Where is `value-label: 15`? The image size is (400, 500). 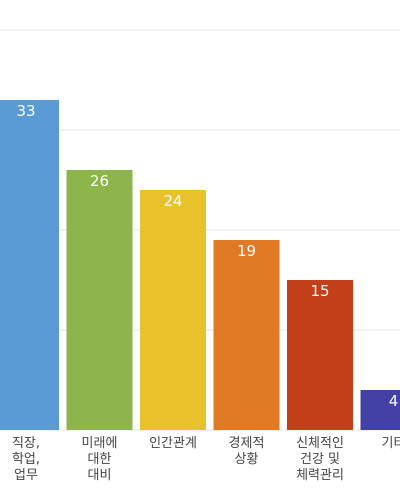
value-label: 15 is located at coordinates (319, 291).